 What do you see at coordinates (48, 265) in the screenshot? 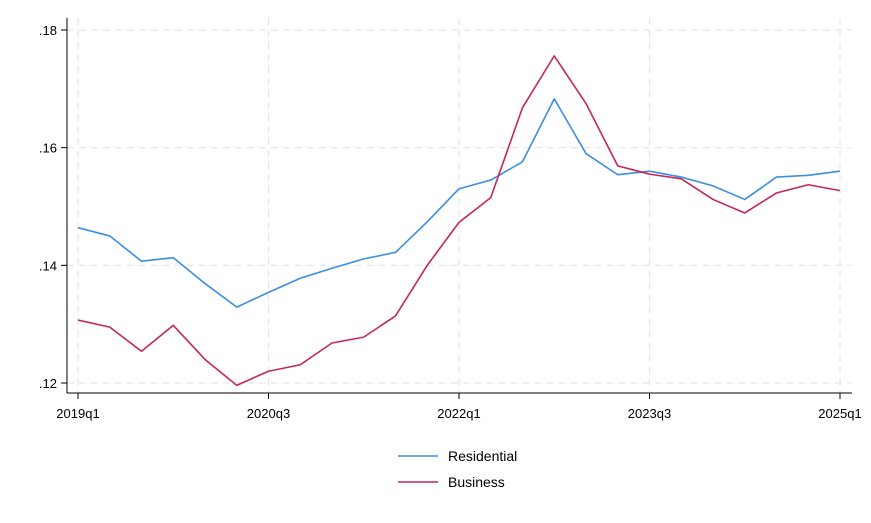
I see `y-tick-label: .14` at bounding box center [48, 265].